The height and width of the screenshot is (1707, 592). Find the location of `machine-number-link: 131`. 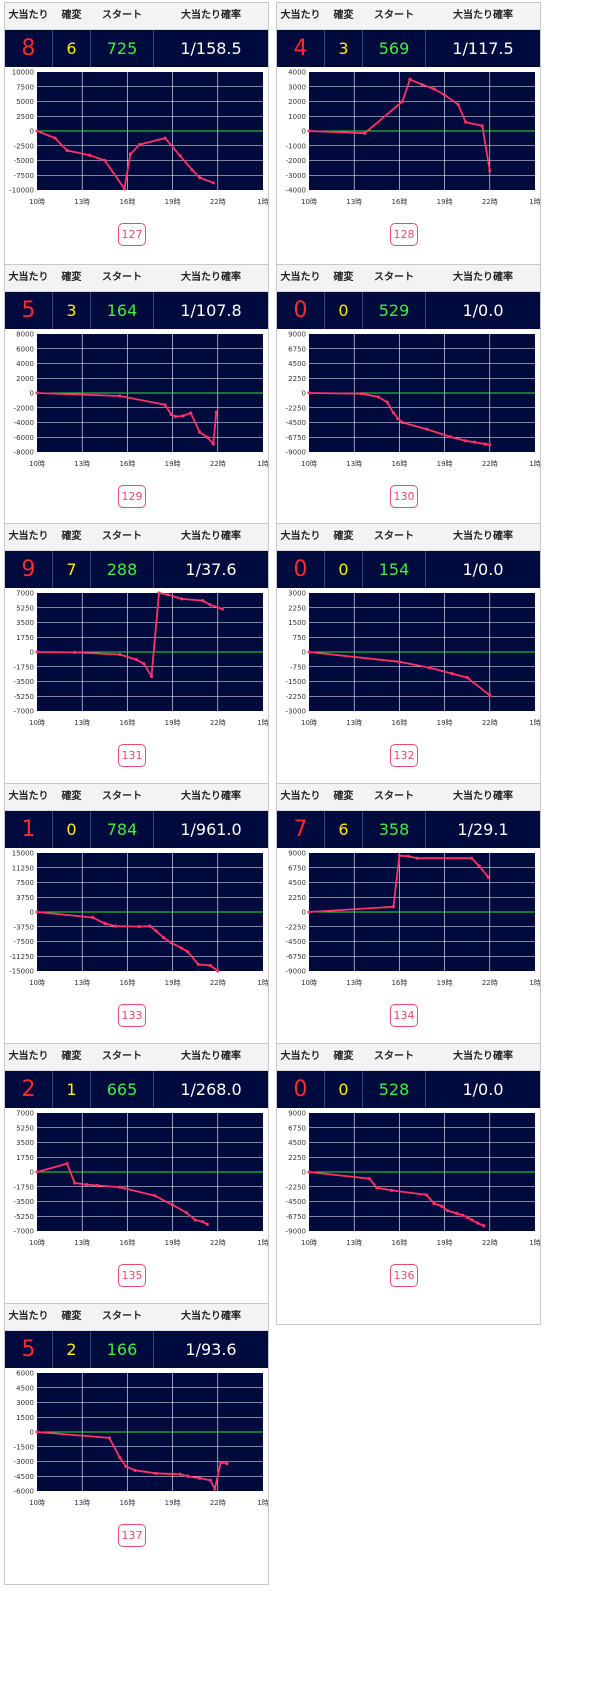

machine-number-link: 131 is located at coordinates (132, 755).